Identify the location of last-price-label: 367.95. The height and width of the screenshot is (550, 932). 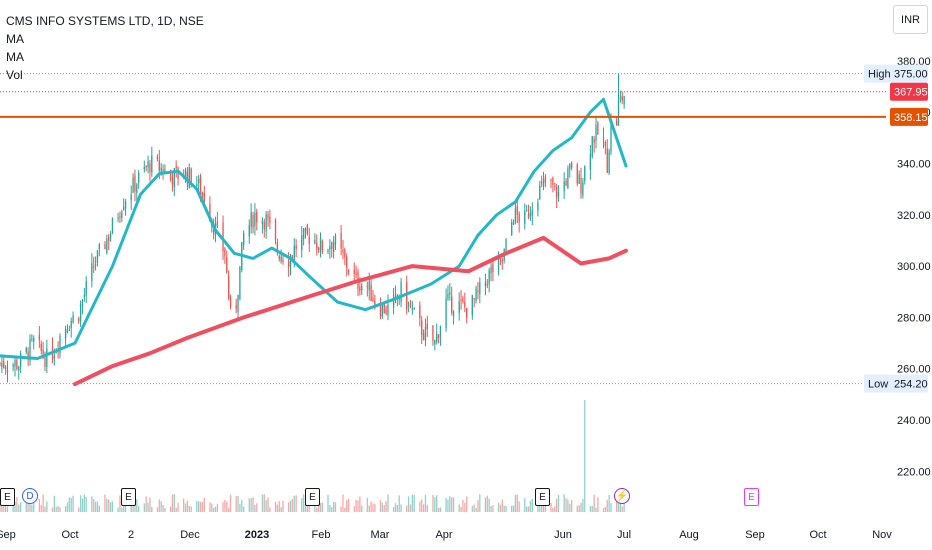
(911, 93).